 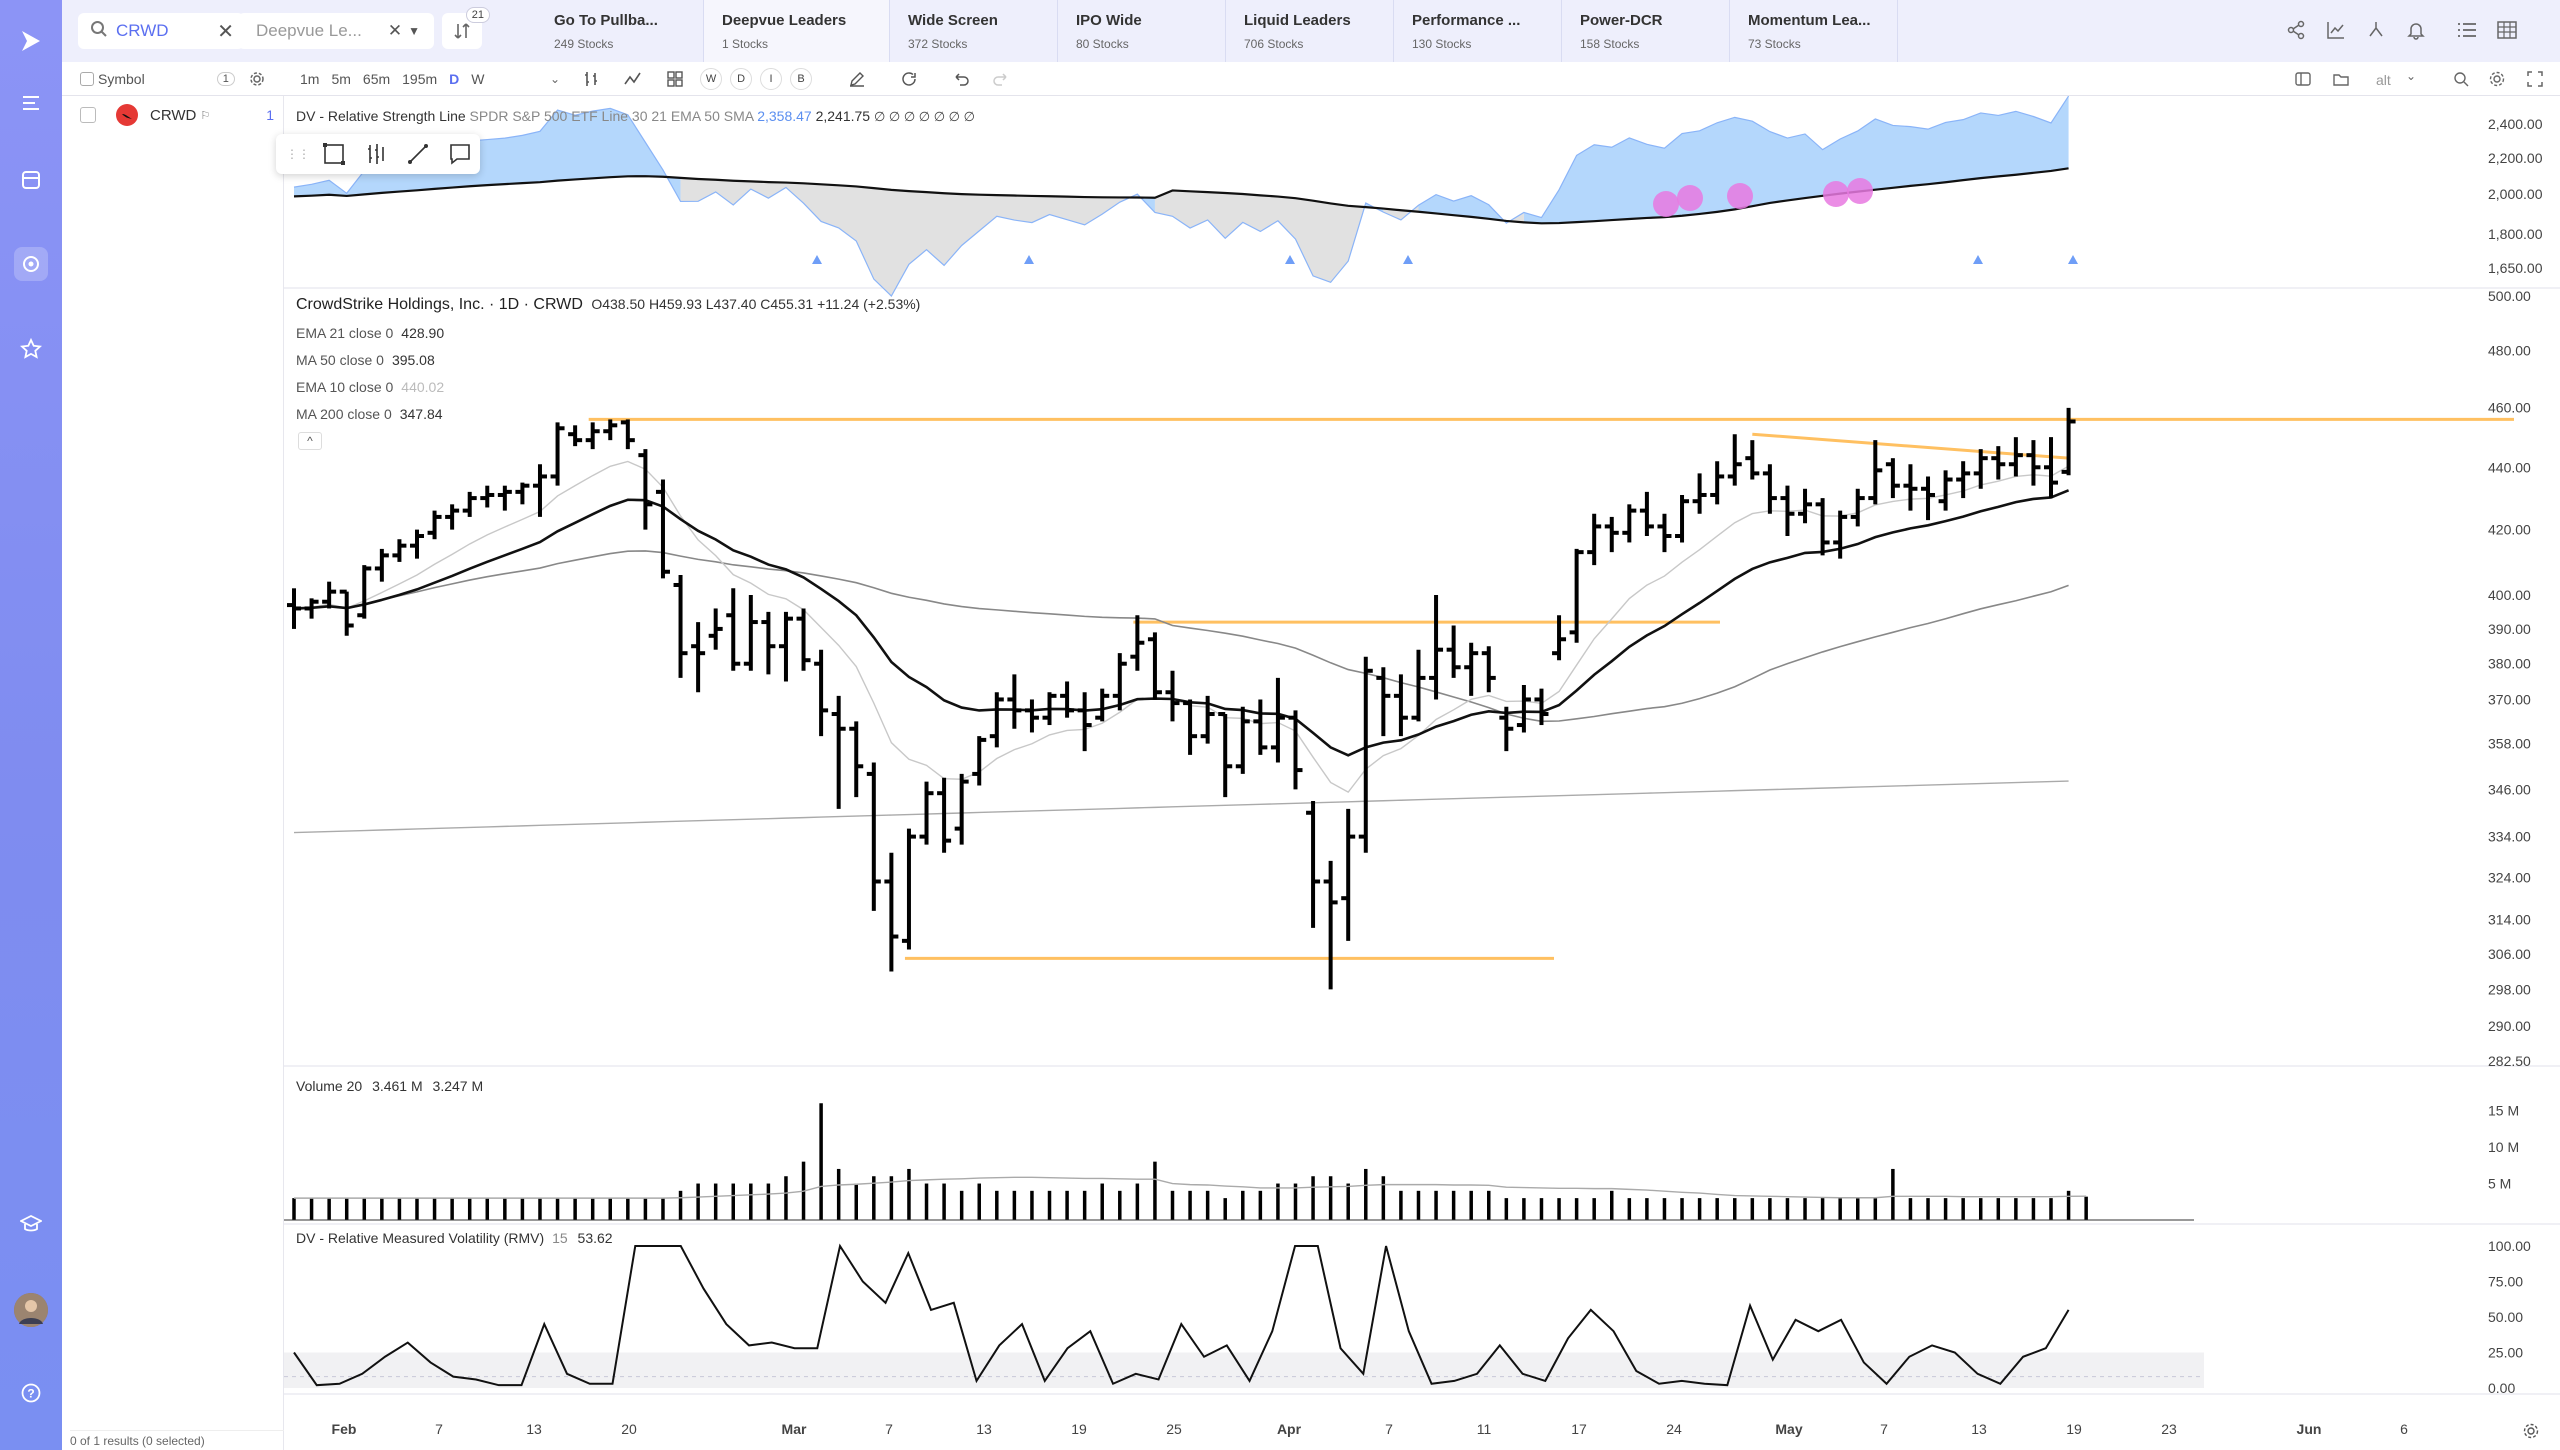 I want to click on alt-chevron-icon: ⌄, so click(x=2411, y=76).